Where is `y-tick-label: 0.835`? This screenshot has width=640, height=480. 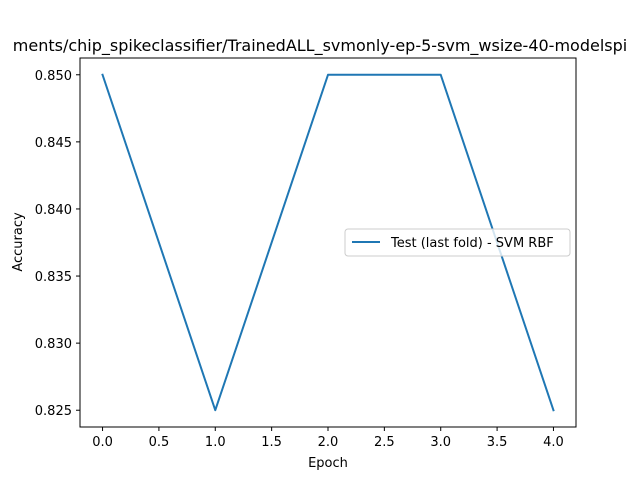 y-tick-label: 0.835 is located at coordinates (53, 277).